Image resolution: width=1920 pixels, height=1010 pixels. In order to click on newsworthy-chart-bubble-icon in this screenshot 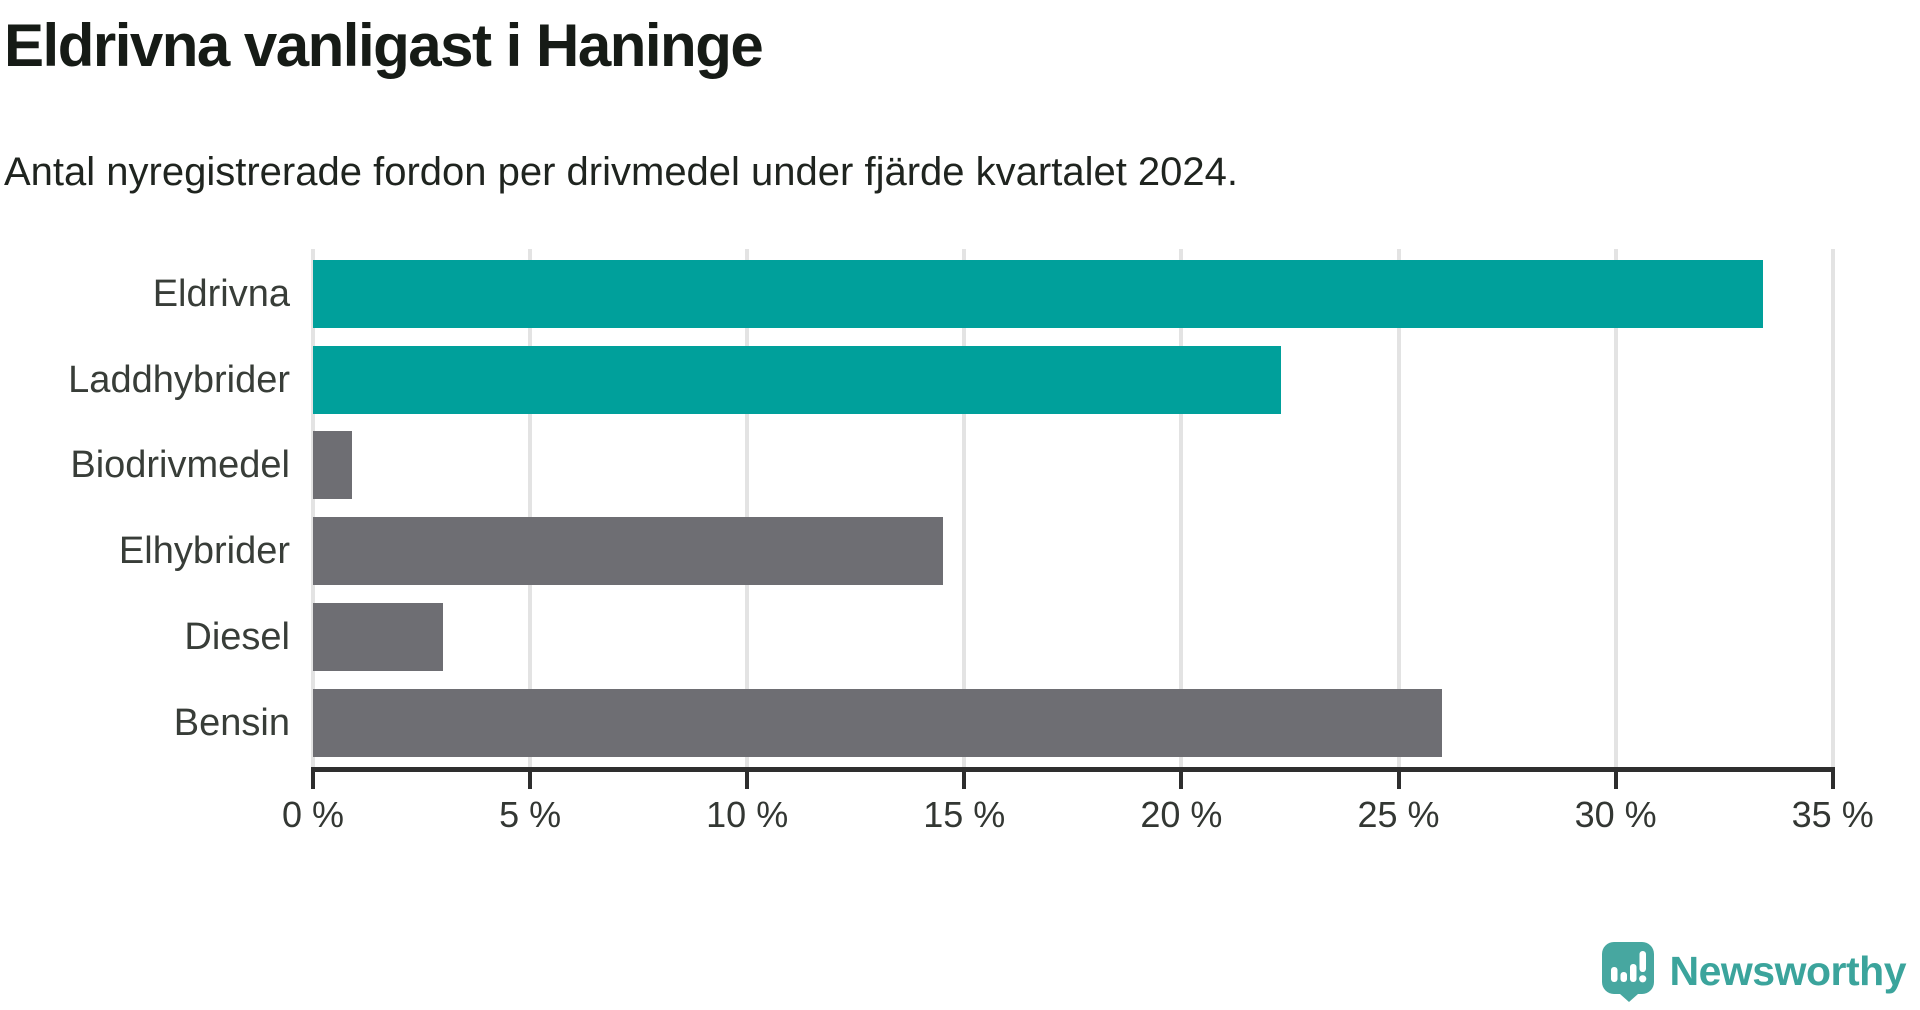, I will do `click(1627, 972)`.